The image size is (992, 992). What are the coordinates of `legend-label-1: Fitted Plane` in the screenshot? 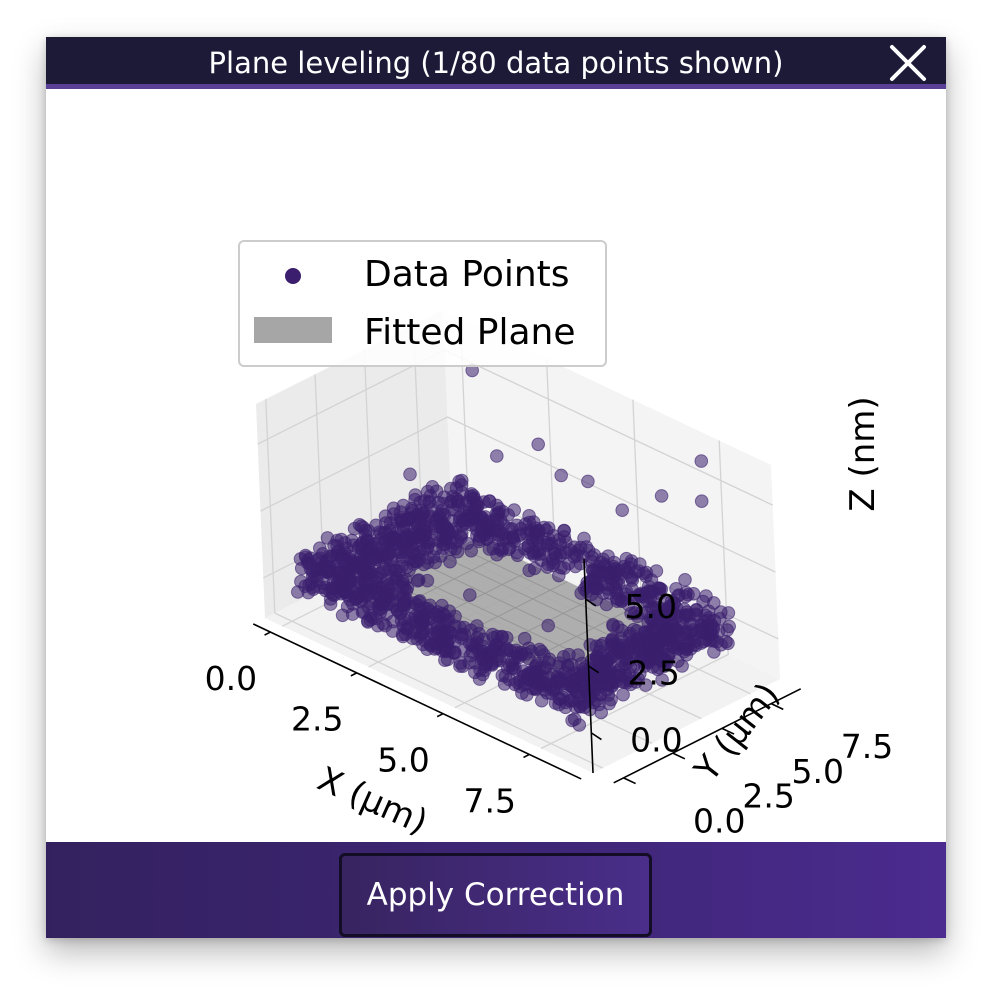 It's located at (470, 332).